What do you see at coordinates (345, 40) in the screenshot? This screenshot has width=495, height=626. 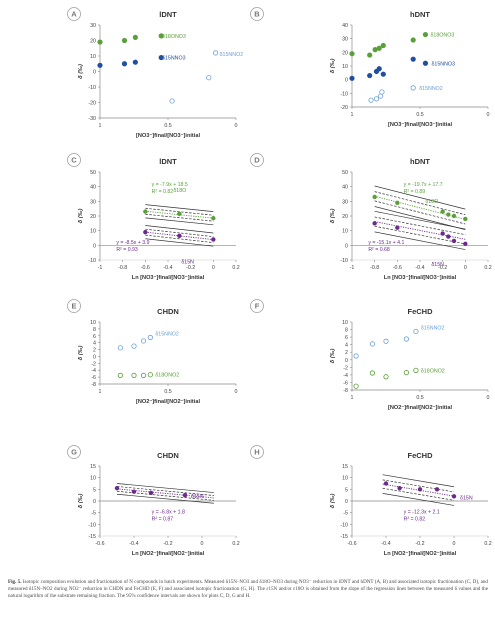 I see `y-tick-label: 30` at bounding box center [345, 40].